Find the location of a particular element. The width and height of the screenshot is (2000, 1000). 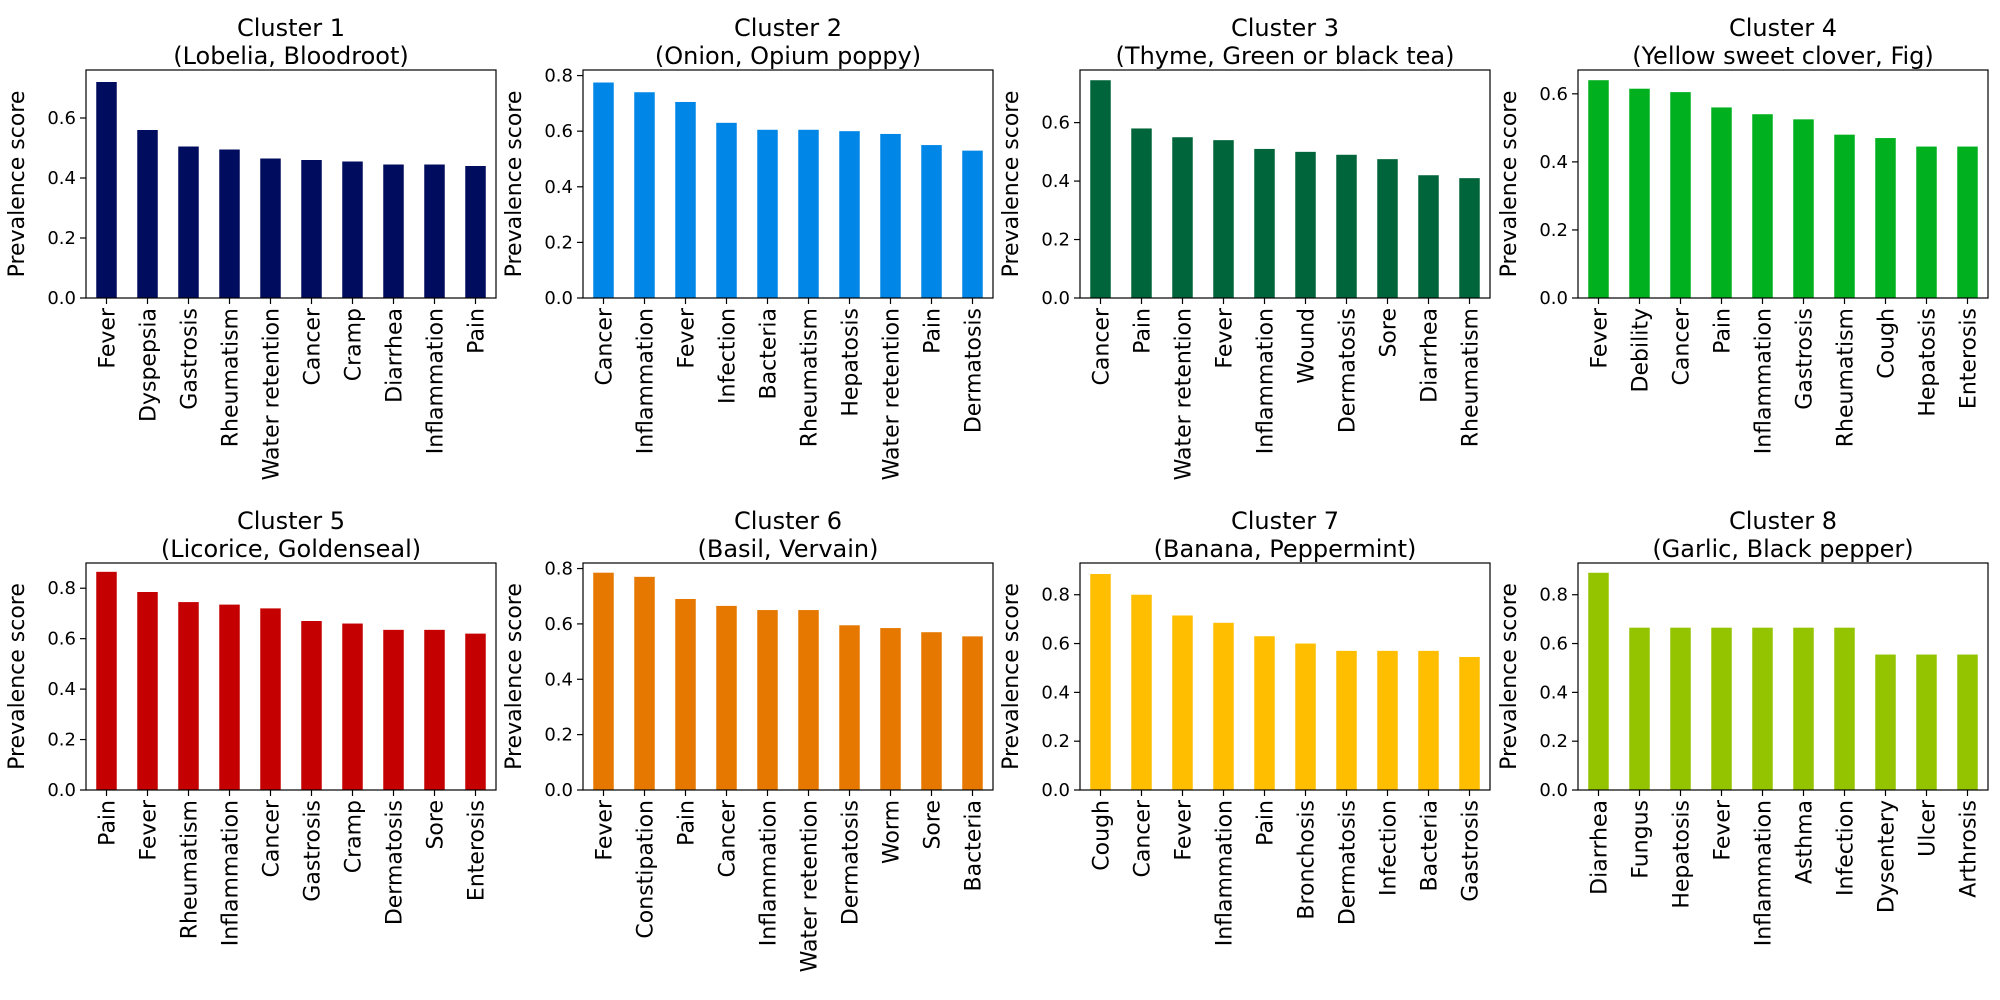

bar-dermatosis is located at coordinates (849, 707).